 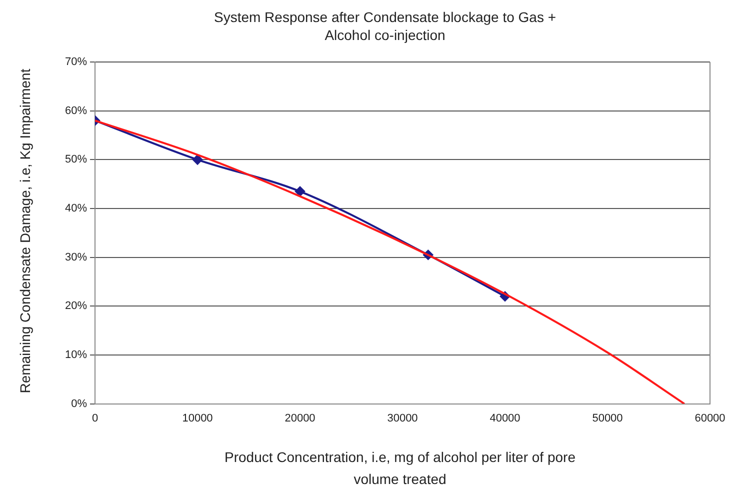 I want to click on chart-title: System Response after Condensate blockage to Gas + Alcohol co-injection, so click(x=385, y=26).